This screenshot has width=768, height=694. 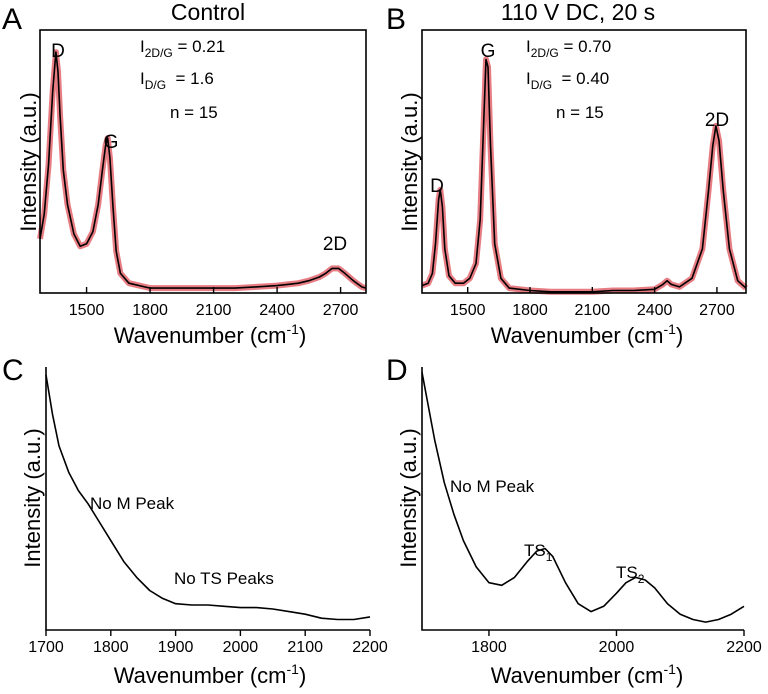 I want to click on annotation-i2dg: I2D/G = 0.21, so click(x=182, y=48).